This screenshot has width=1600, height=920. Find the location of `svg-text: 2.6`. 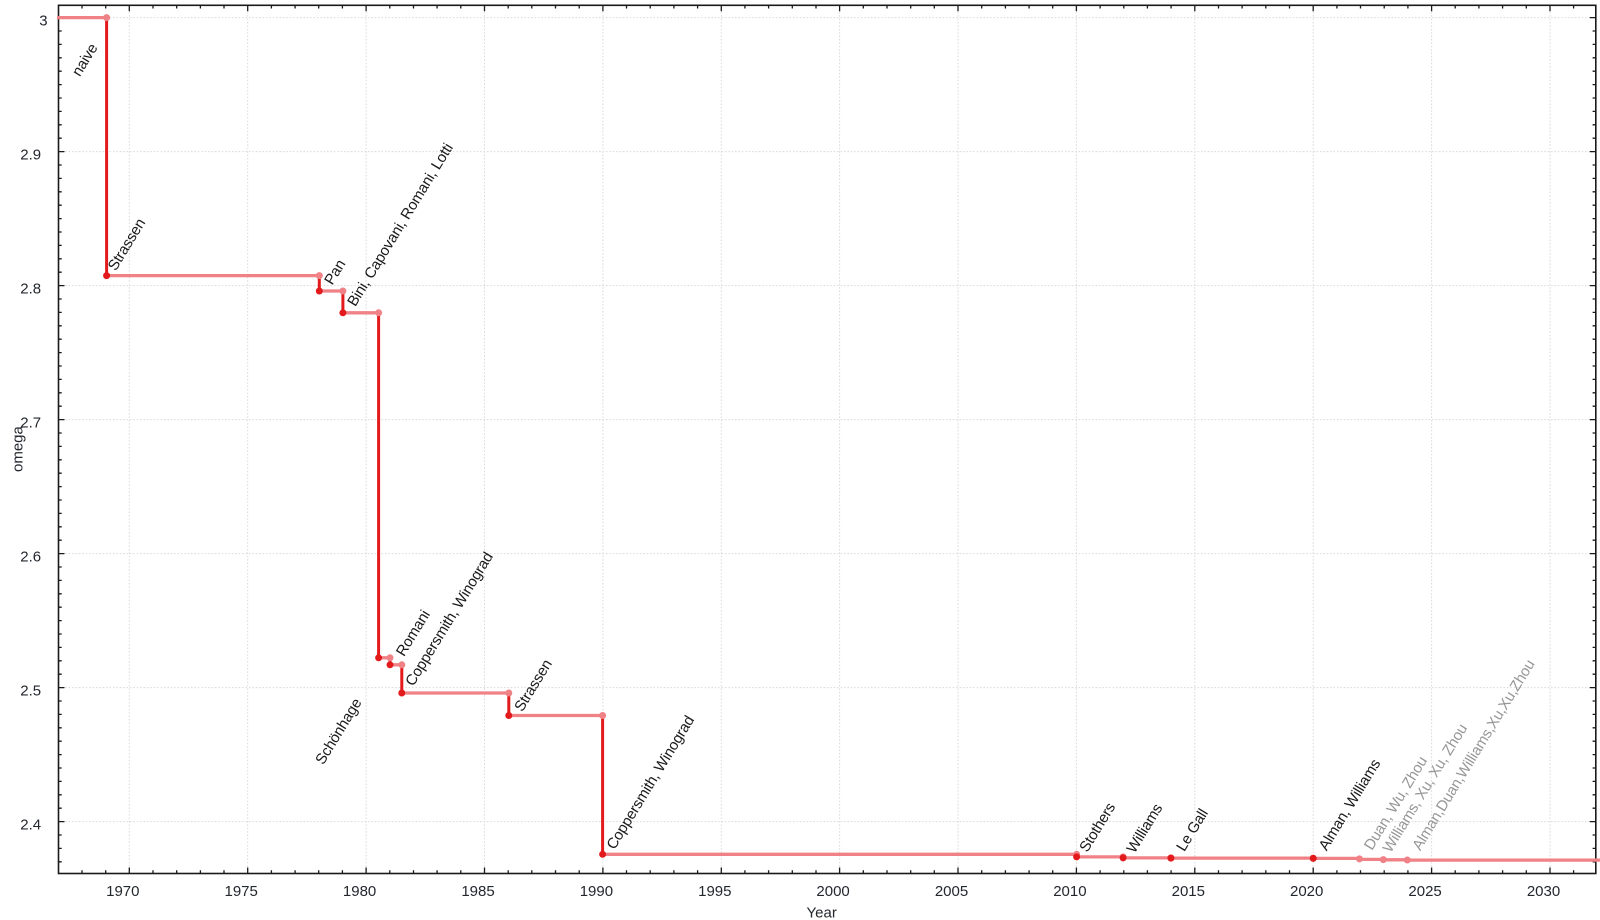

svg-text: 2.6 is located at coordinates (30, 556).